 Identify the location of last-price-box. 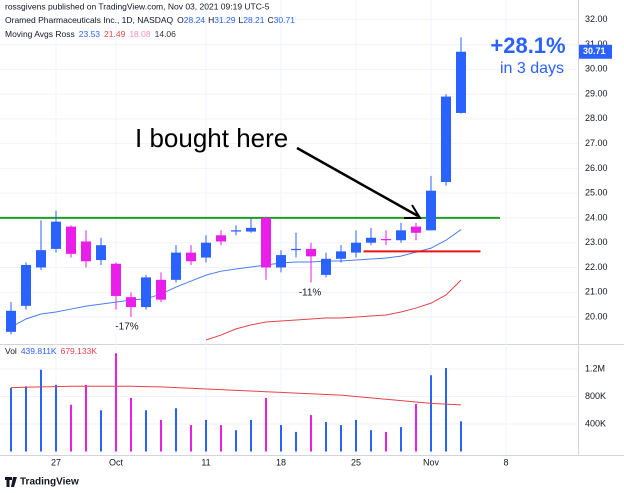
(595, 51).